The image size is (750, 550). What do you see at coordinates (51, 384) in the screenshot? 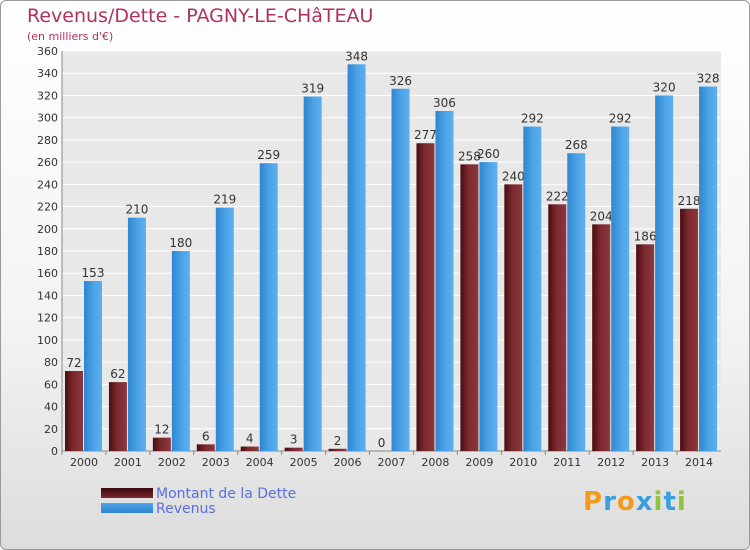
I see `y-tick-label: 60` at bounding box center [51, 384].